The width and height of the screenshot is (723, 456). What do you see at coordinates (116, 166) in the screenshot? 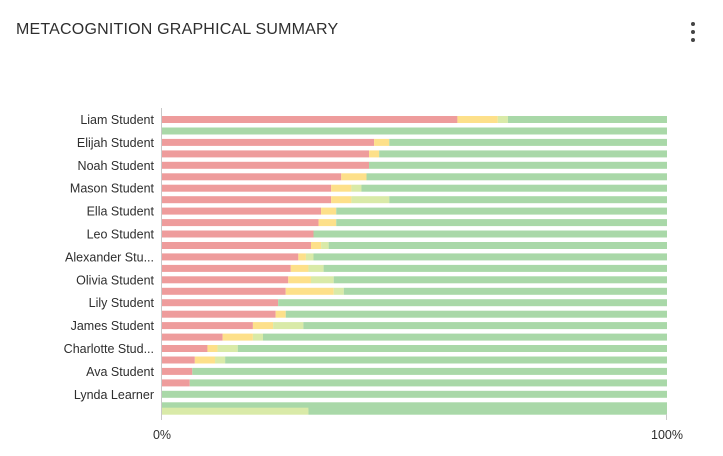
I see `y-tick-label: Noah Student` at bounding box center [116, 166].